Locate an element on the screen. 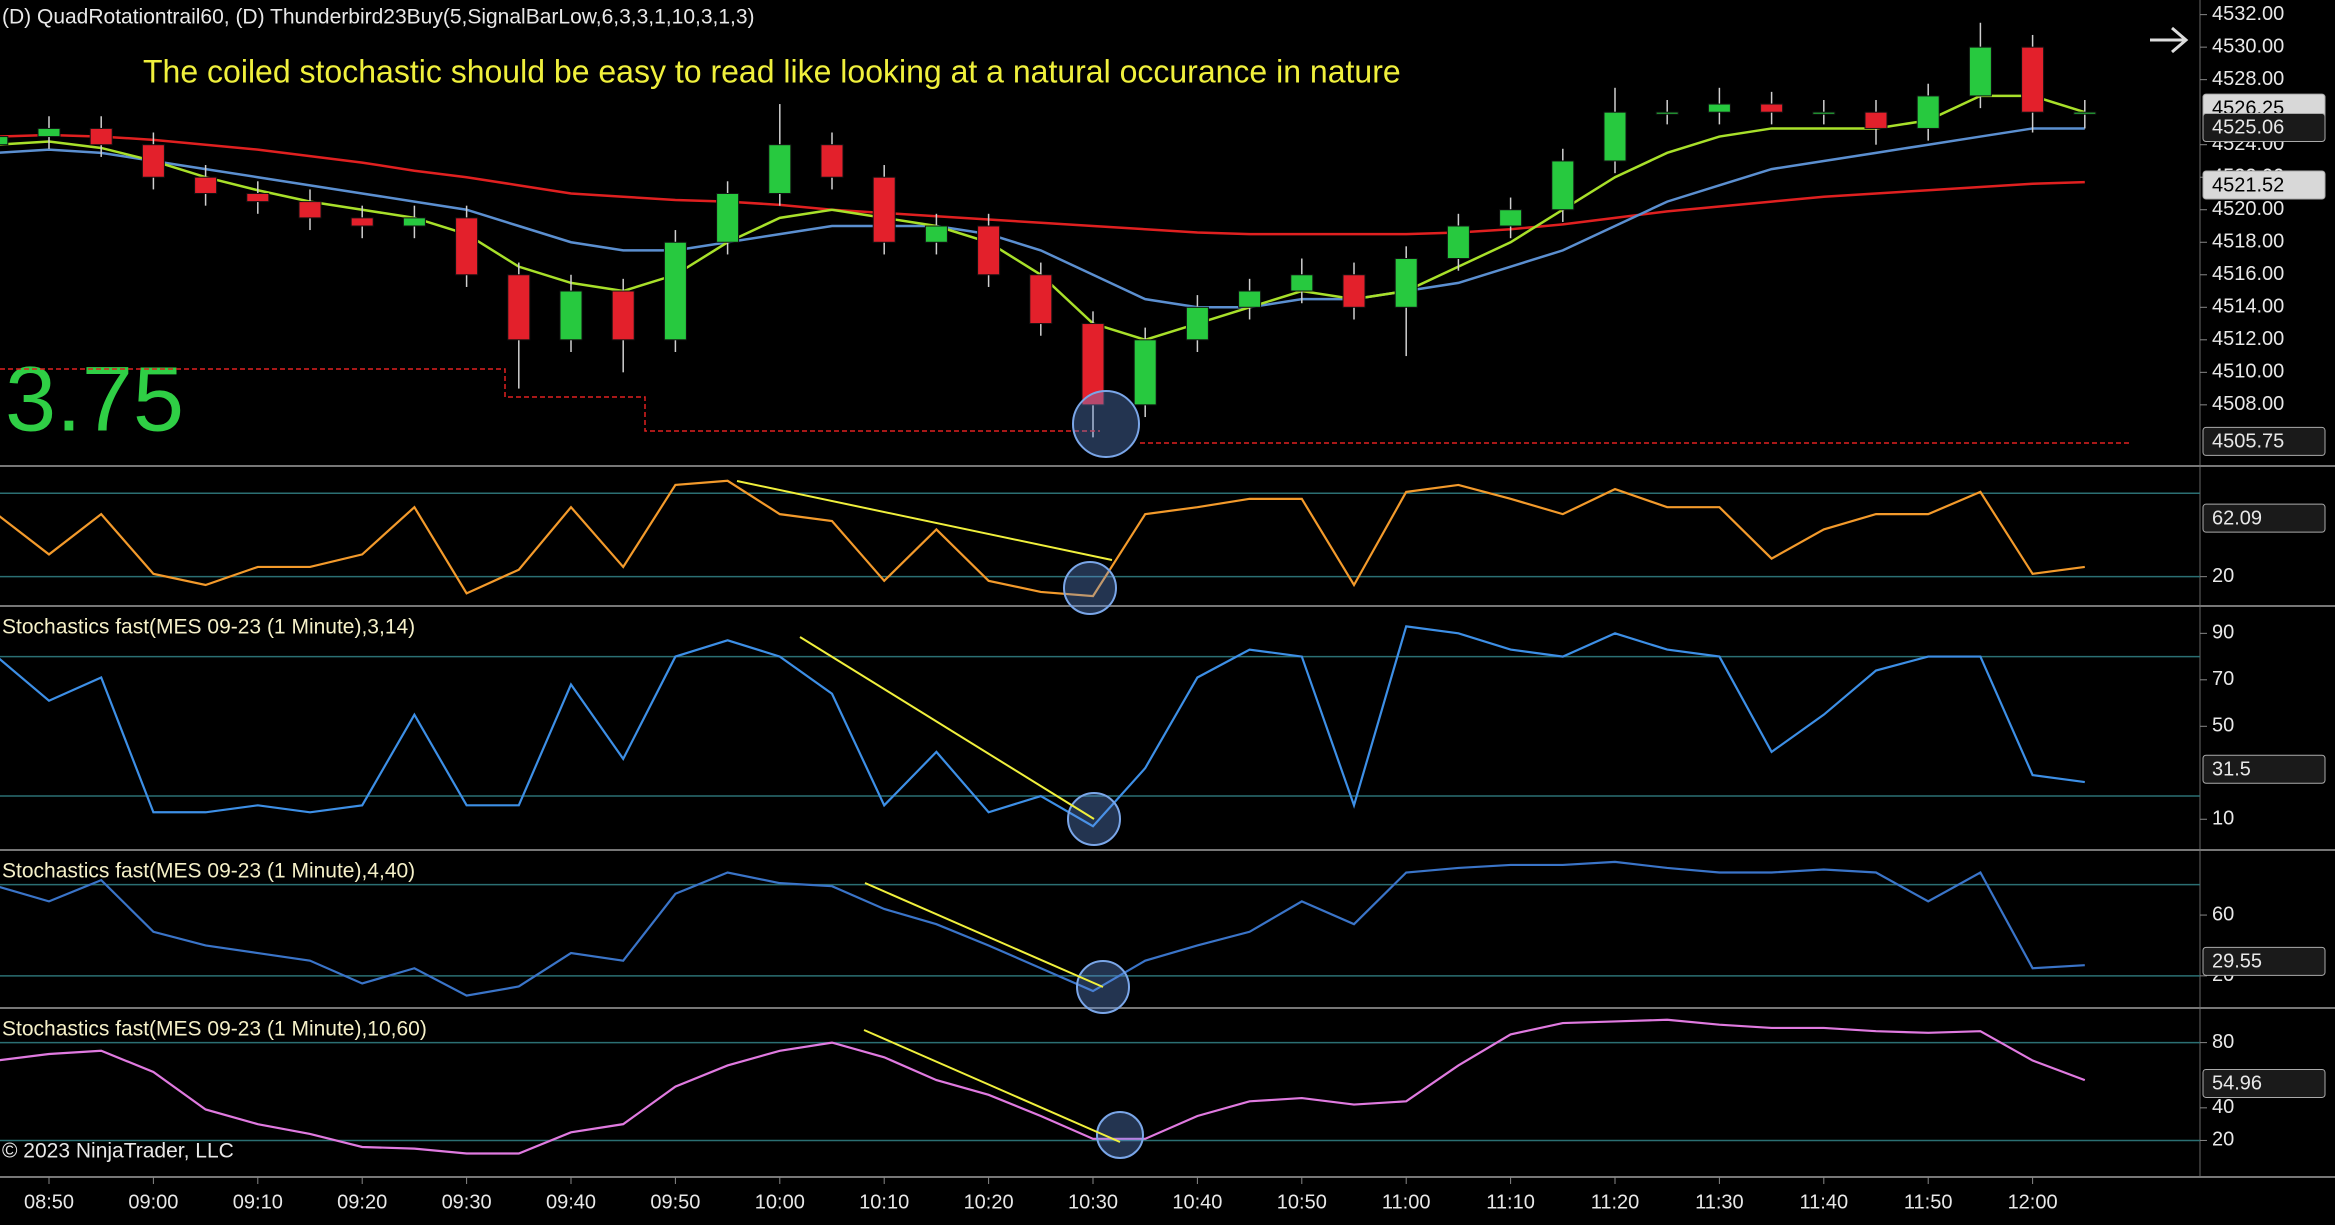 The image size is (2335, 1225). x-tick-label: 11:30 is located at coordinates (1719, 1202).